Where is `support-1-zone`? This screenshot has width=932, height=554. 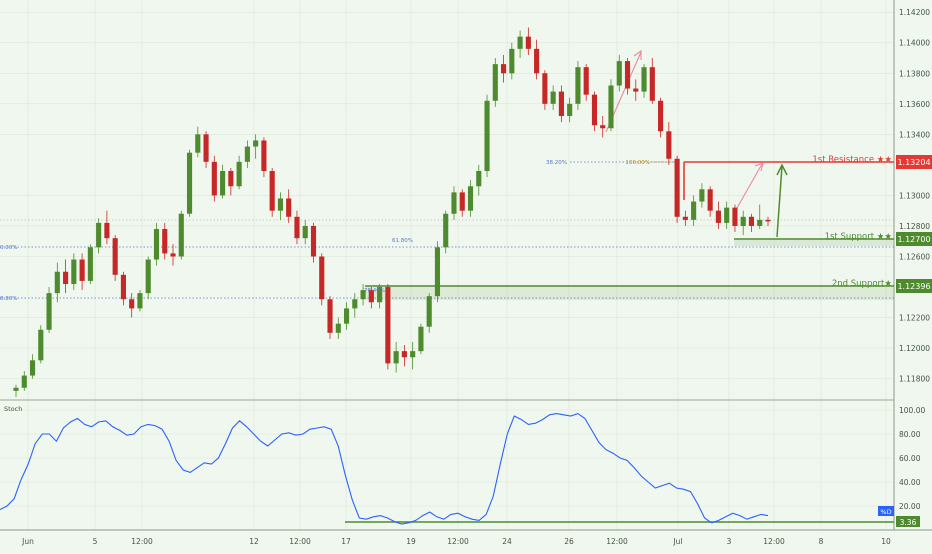
support-1-zone is located at coordinates (814, 242).